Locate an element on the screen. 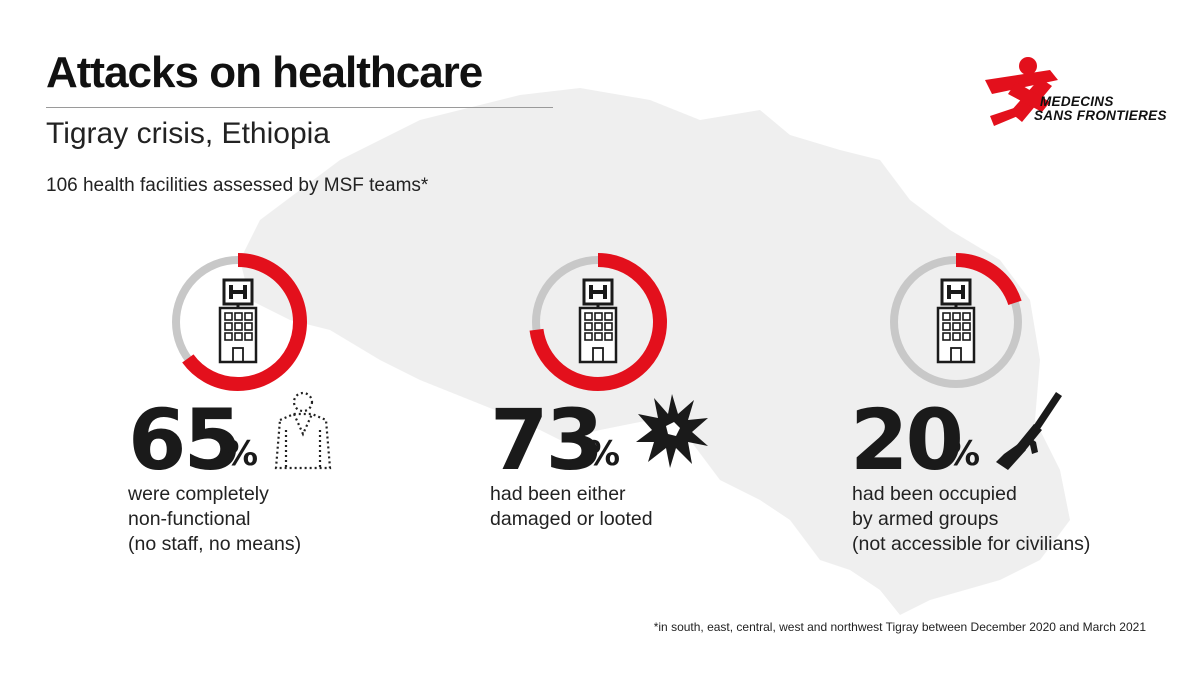 Image resolution: width=1200 pixels, height=675 pixels. stat-value: 65 is located at coordinates (185, 440).